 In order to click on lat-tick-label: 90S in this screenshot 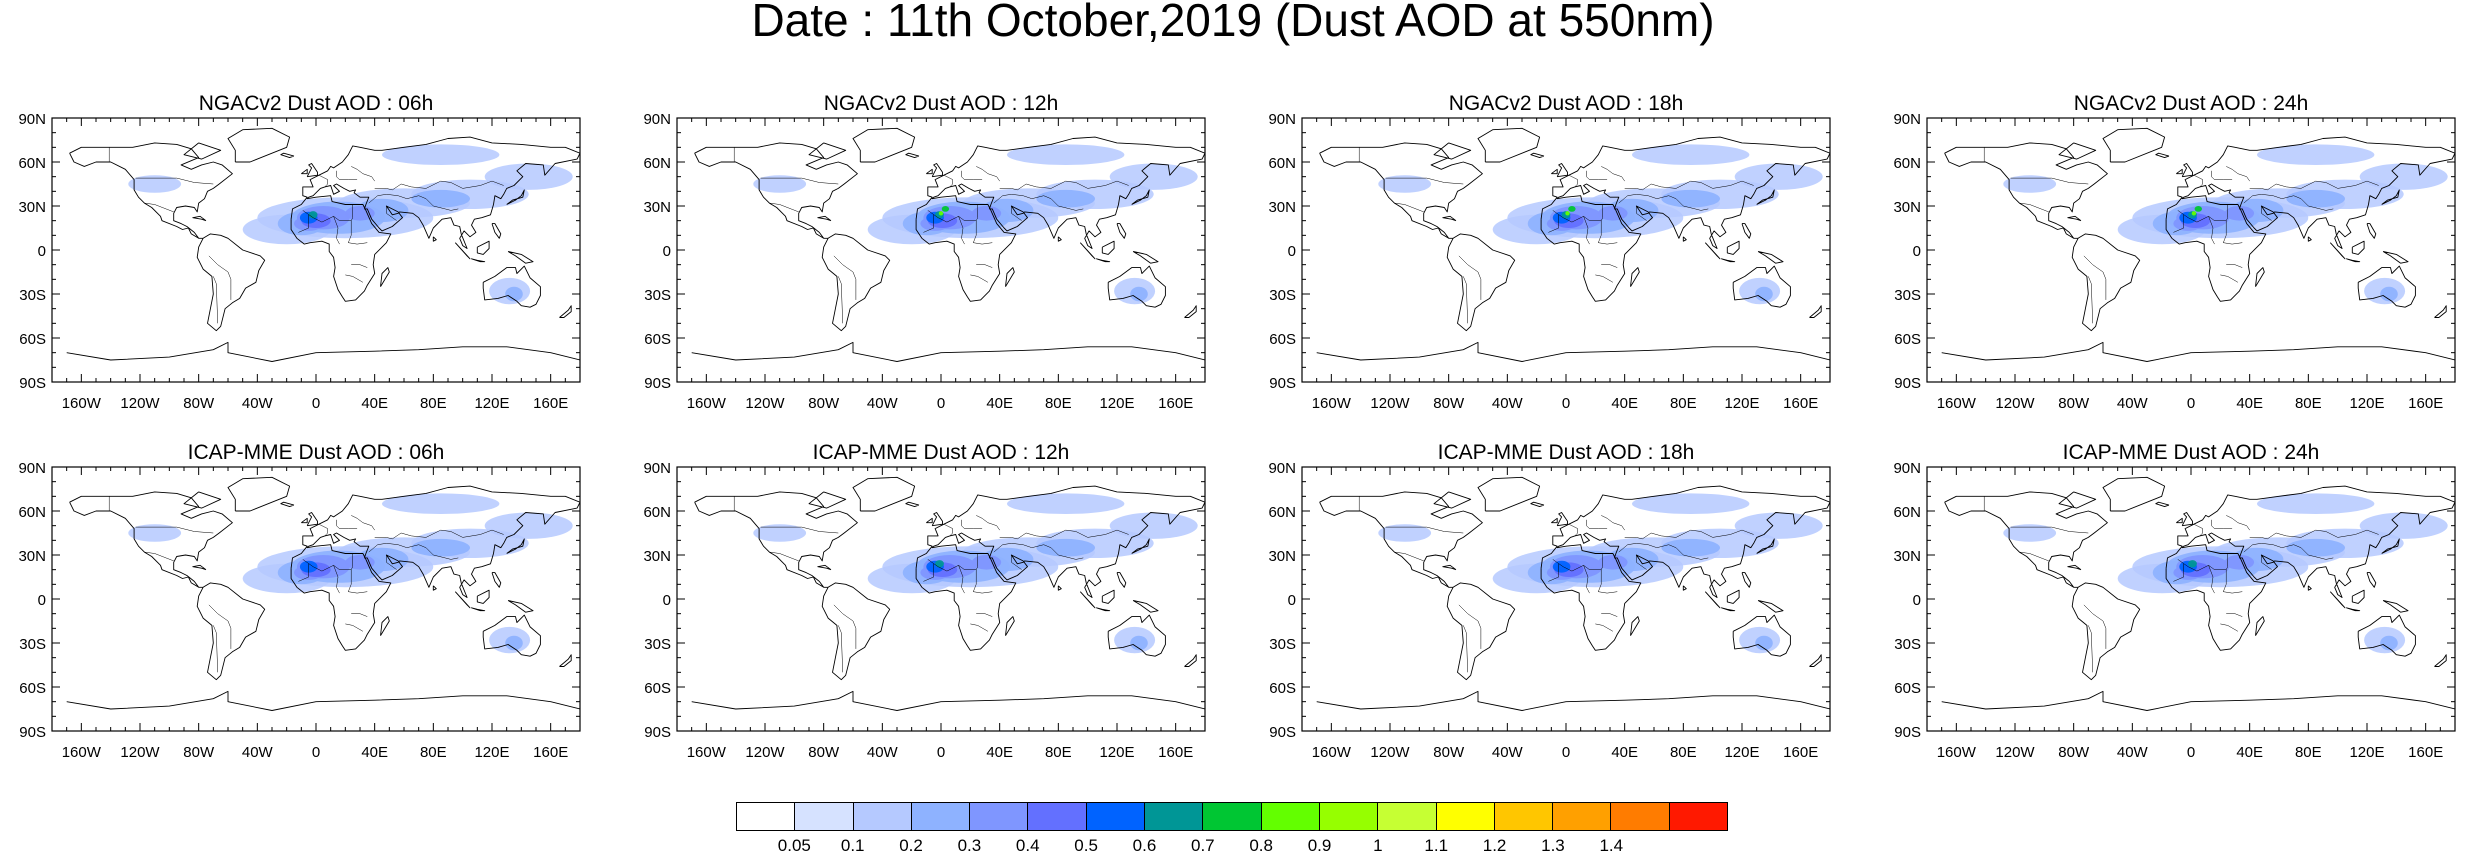, I will do `click(1907, 383)`.